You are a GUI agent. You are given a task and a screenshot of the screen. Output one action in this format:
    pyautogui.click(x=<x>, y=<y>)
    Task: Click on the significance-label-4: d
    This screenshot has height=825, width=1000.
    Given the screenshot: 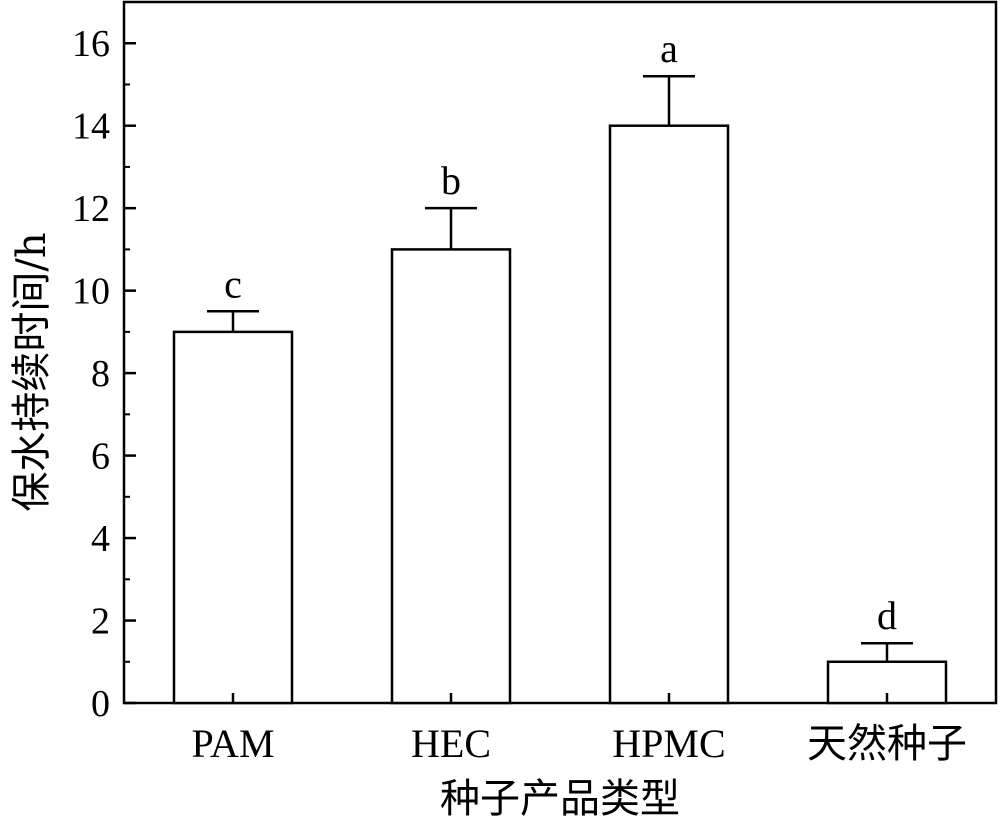 What is the action you would take?
    pyautogui.click(x=887, y=615)
    